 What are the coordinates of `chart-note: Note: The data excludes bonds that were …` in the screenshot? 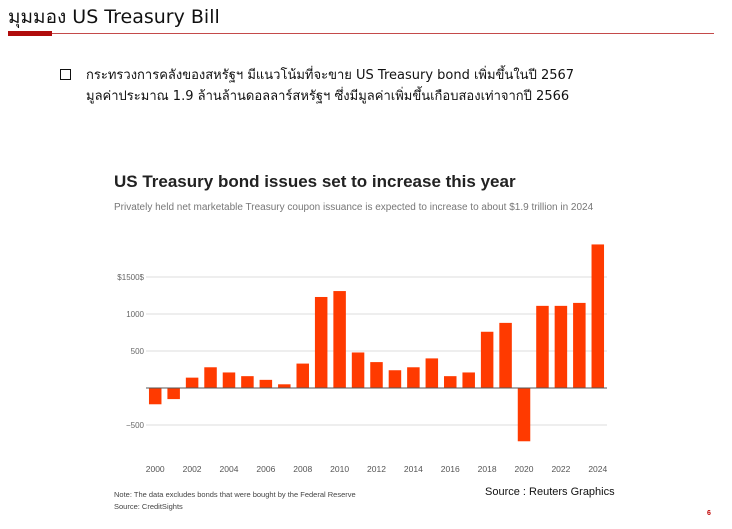 It's located at (235, 494).